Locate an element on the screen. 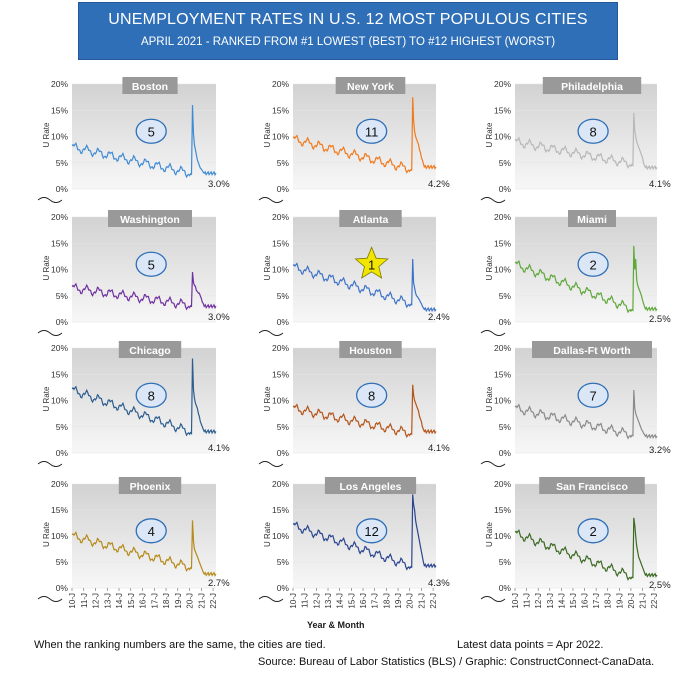  city-name: Philadelphia is located at coordinates (592, 87).